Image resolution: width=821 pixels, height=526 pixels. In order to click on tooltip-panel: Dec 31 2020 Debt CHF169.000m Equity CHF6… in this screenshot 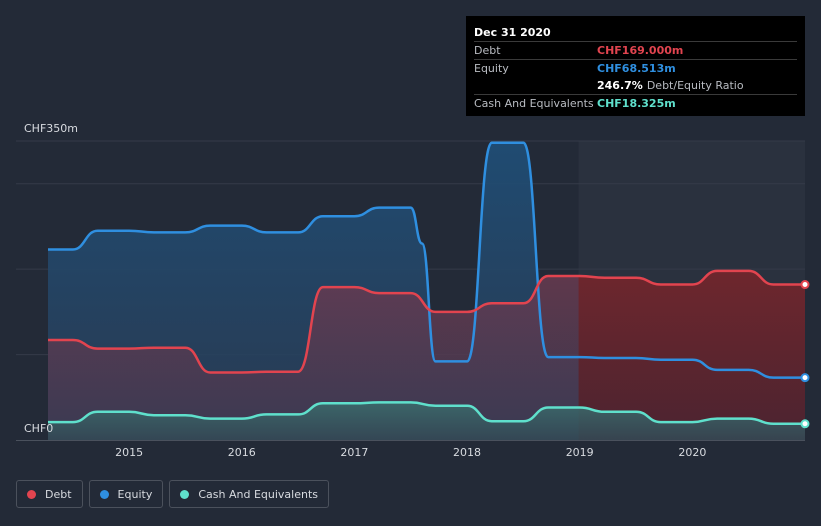, I will do `click(635, 66)`.